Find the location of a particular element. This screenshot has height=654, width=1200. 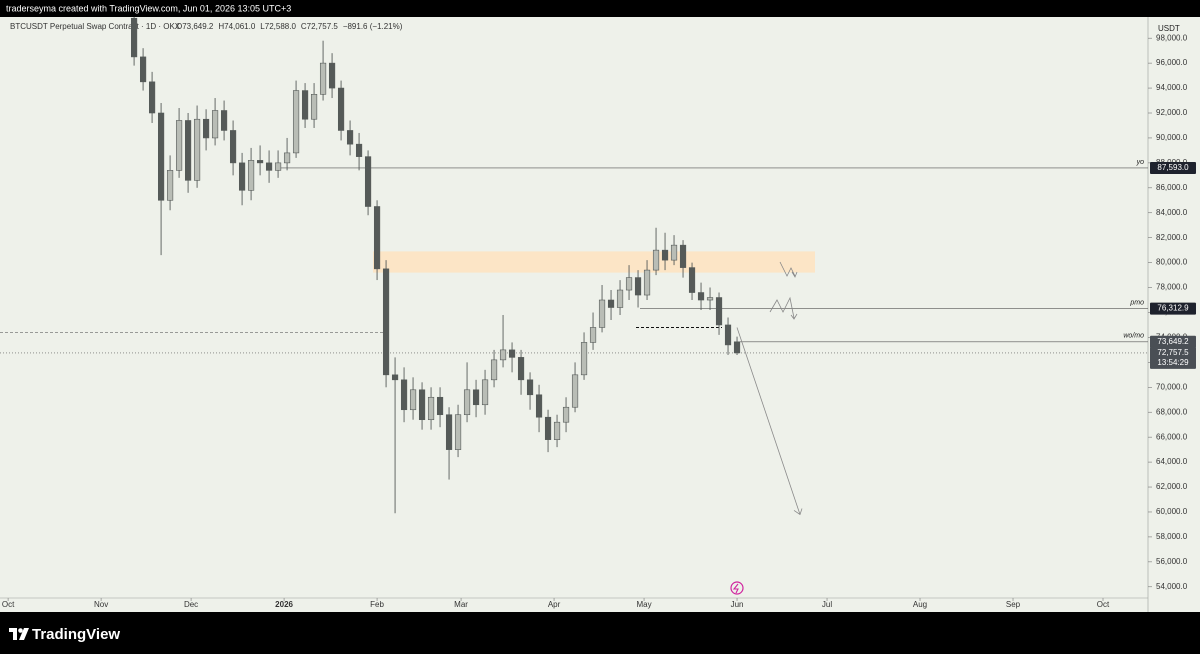

logo-mark is located at coordinates (19, 634).